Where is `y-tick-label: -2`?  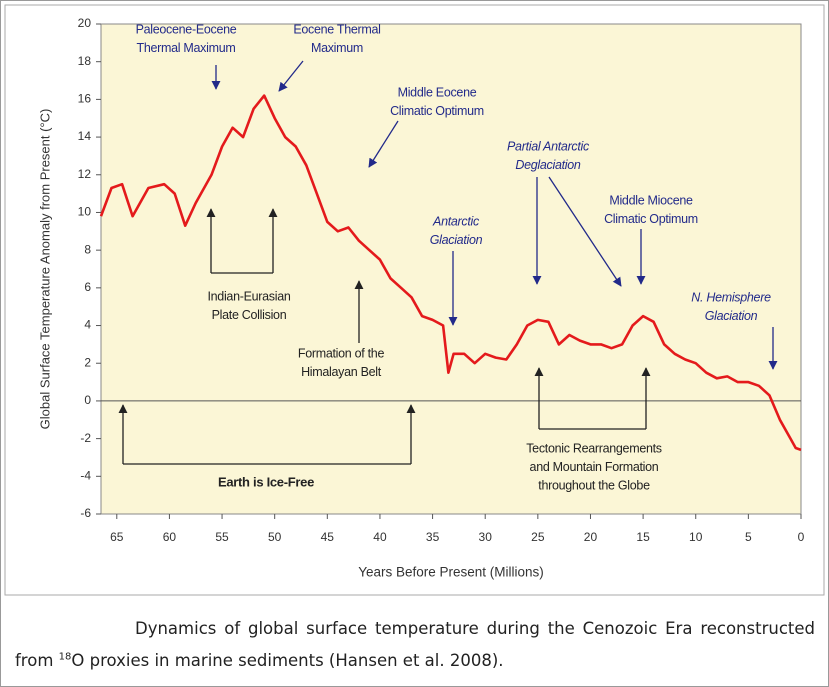 y-tick-label: -2 is located at coordinates (85, 438).